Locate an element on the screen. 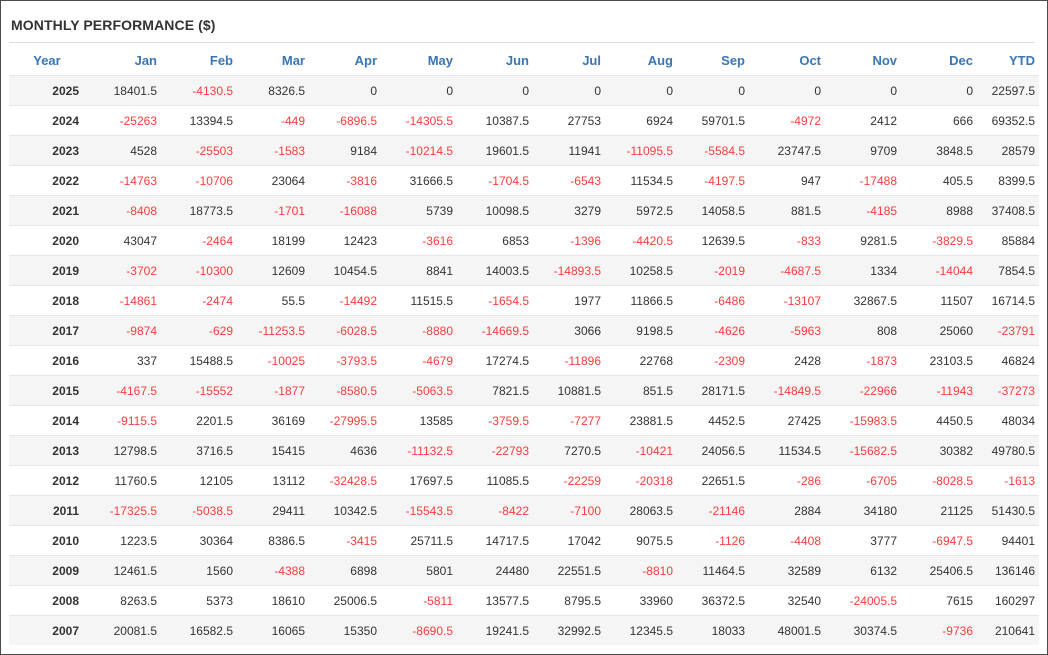 This screenshot has height=655, width=1048. value-cell-jul: 8795.5 is located at coordinates (569, 600).